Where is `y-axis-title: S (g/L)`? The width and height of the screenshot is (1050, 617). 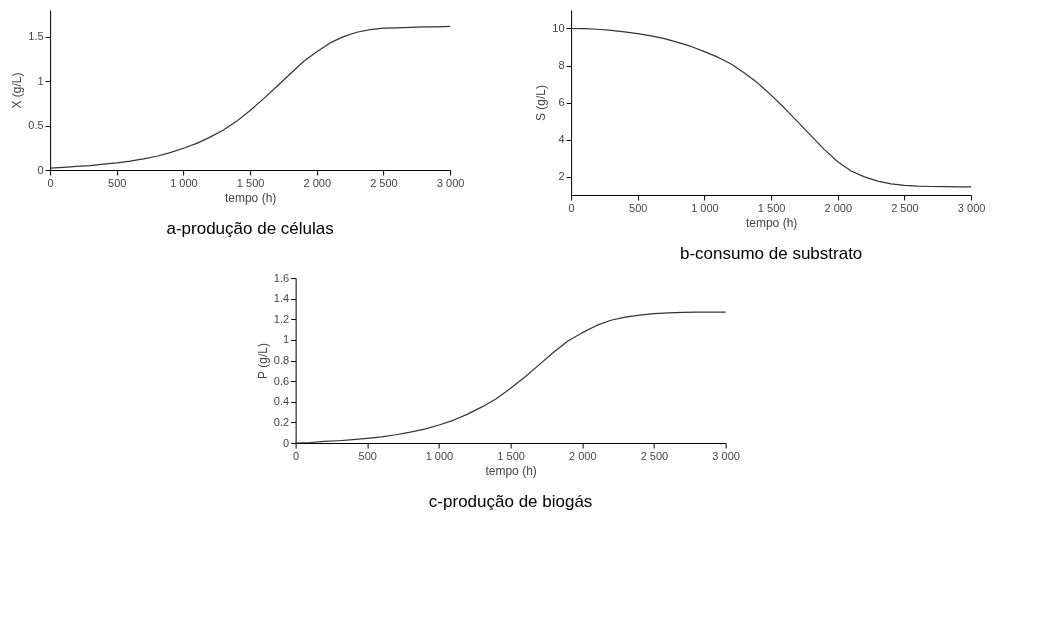
y-axis-title: S (g/L) is located at coordinates (541, 103).